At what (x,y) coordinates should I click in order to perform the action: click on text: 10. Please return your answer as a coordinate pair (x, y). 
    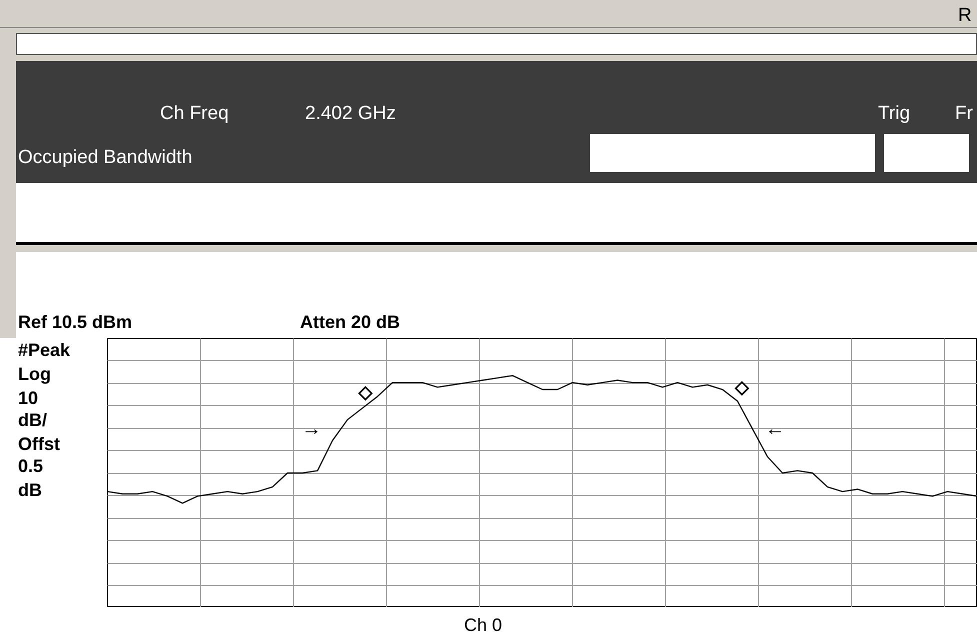
    Looking at the image, I should click on (28, 398).